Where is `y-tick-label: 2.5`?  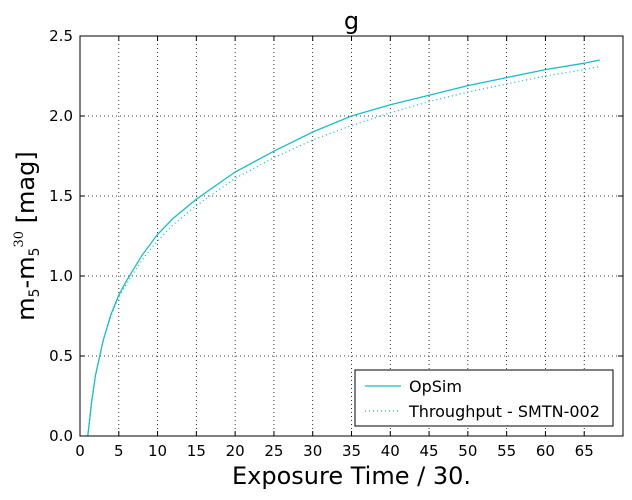 y-tick-label: 2.5 is located at coordinates (61, 36).